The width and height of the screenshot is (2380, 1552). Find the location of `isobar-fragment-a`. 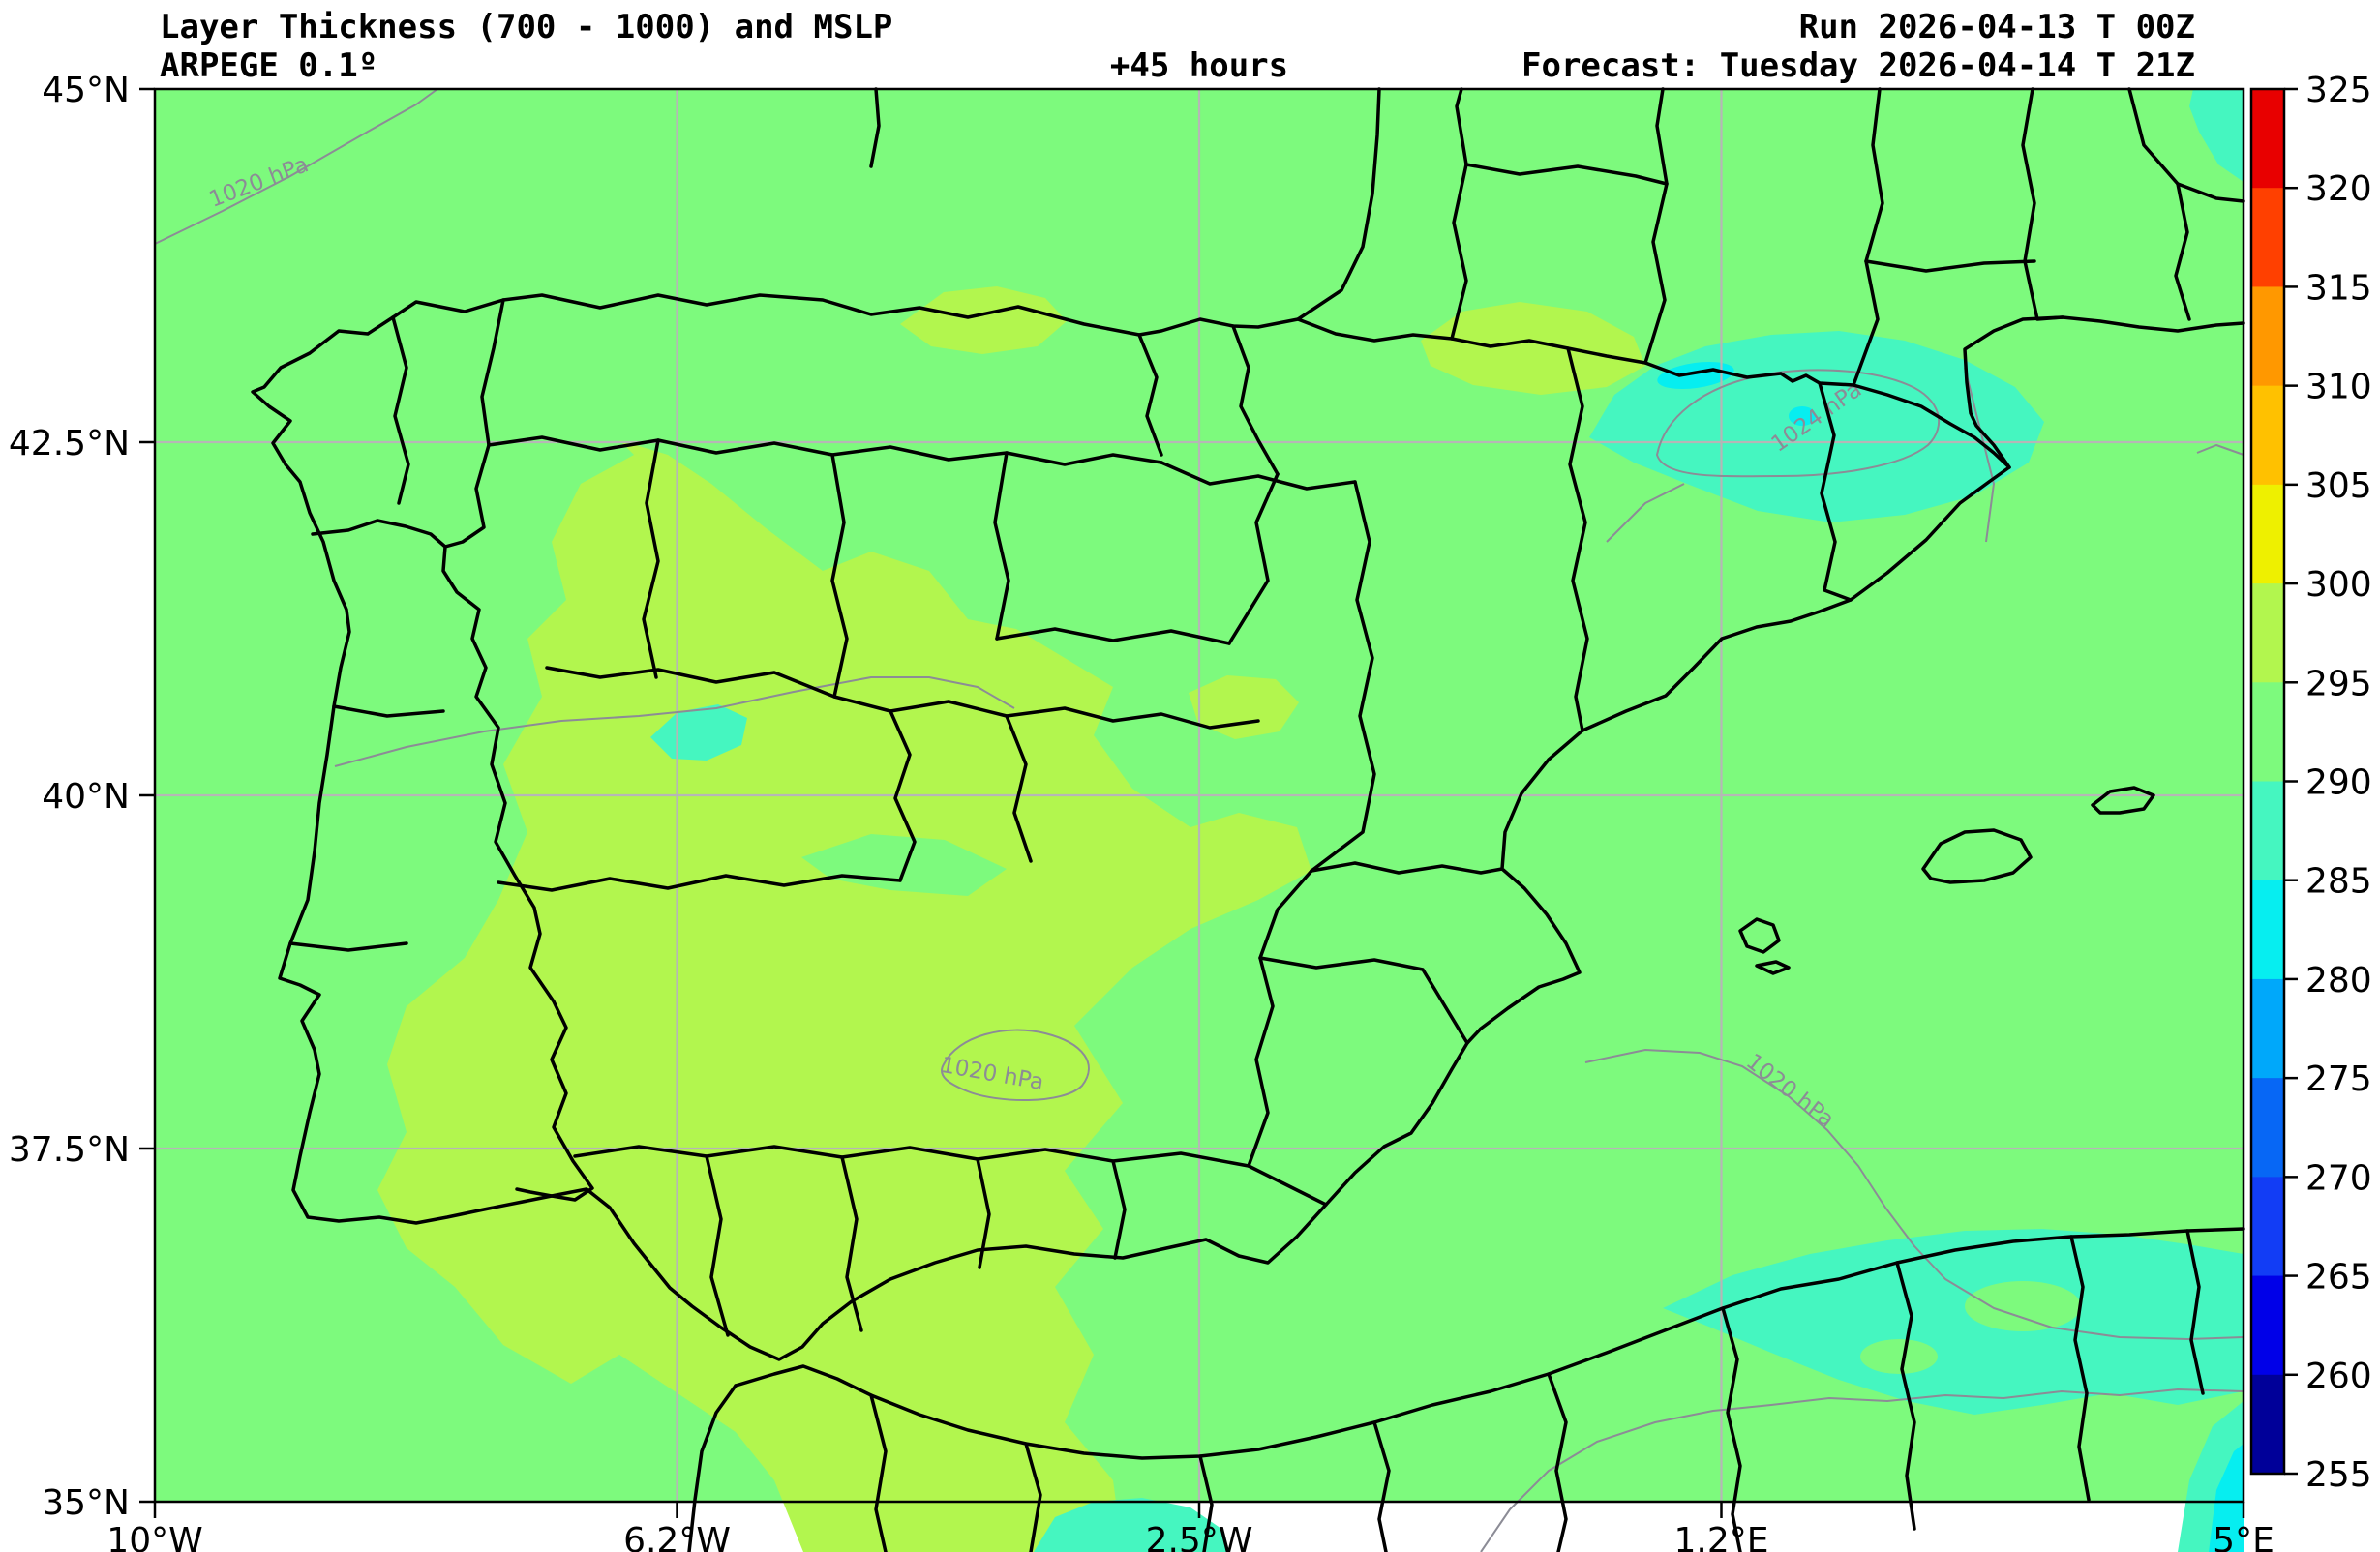

isobar-fragment-a is located at coordinates (1646, 513).